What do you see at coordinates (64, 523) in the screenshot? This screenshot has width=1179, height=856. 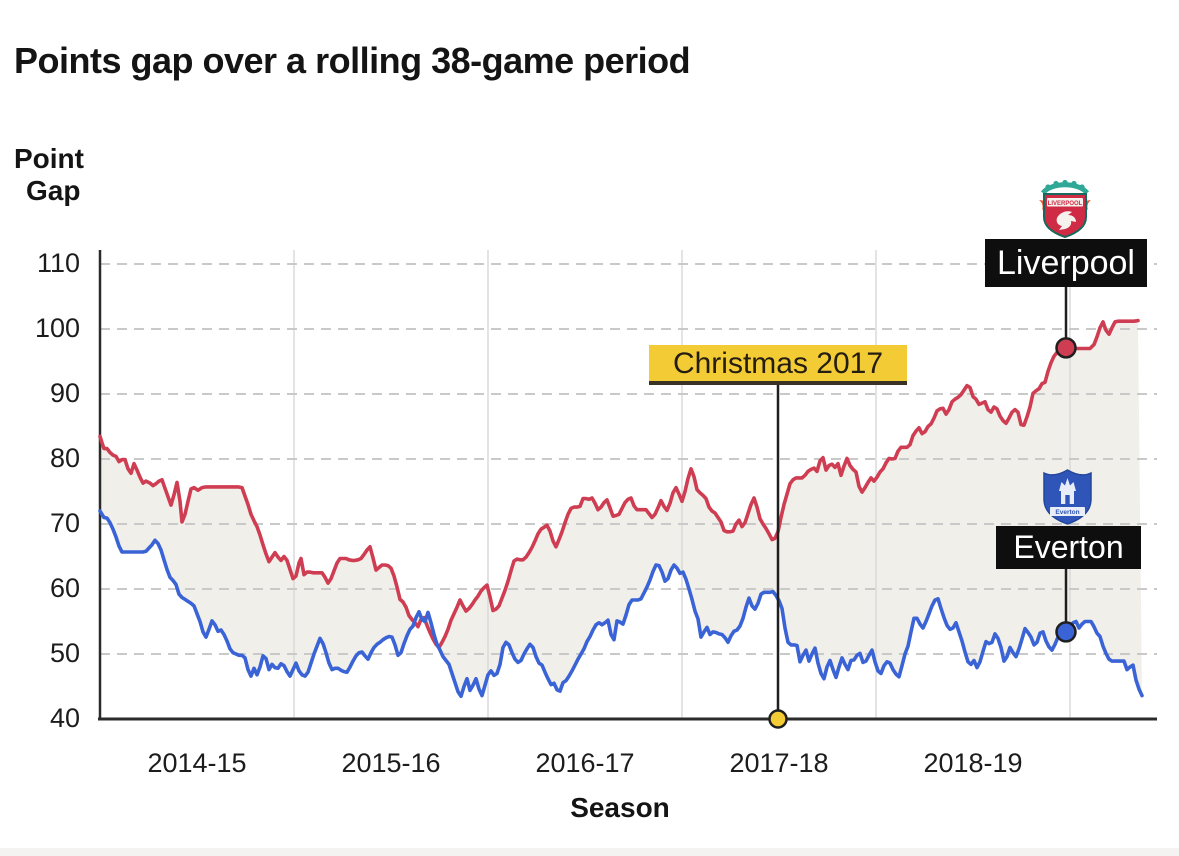 I see `y-tick-label: 70` at bounding box center [64, 523].